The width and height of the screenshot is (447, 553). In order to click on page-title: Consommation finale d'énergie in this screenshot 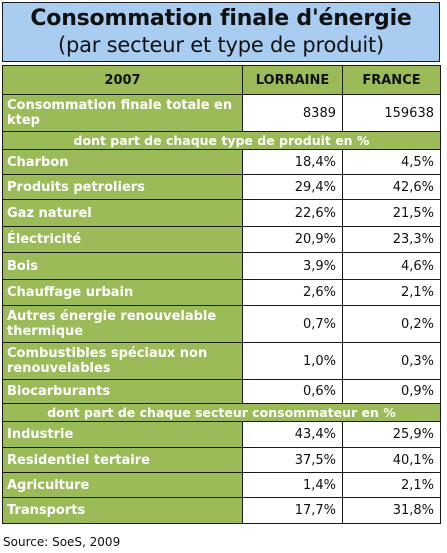, I will do `click(221, 18)`.